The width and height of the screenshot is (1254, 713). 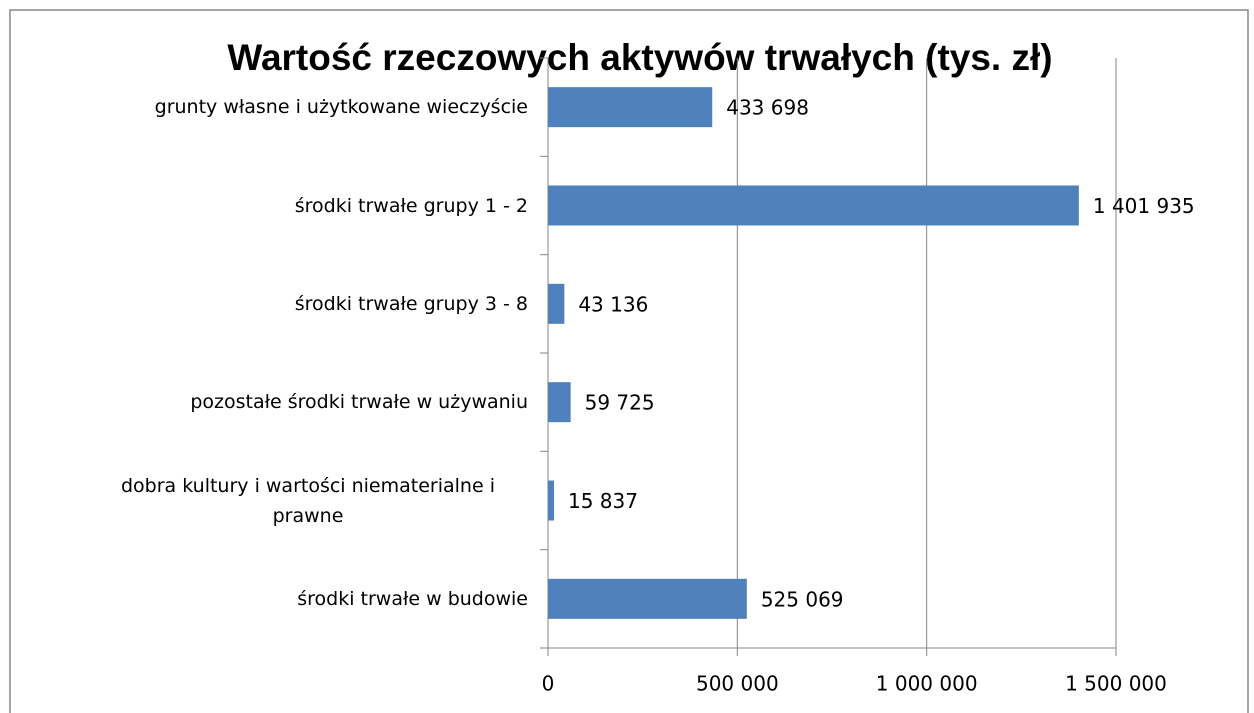 I want to click on category-text: środki trwałe w budowie, so click(x=412, y=598).